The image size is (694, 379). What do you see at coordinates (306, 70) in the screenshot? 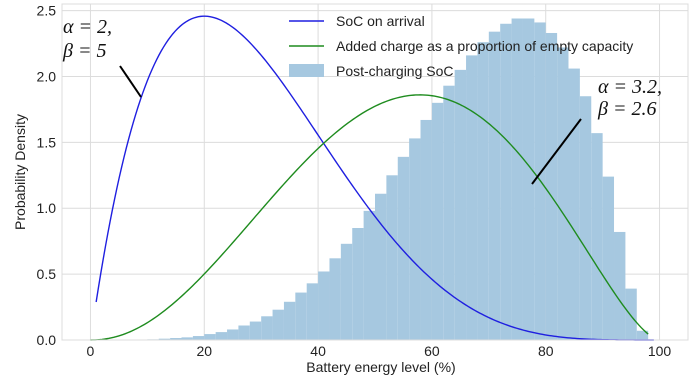
I see `legend-swatch-histogram` at bounding box center [306, 70].